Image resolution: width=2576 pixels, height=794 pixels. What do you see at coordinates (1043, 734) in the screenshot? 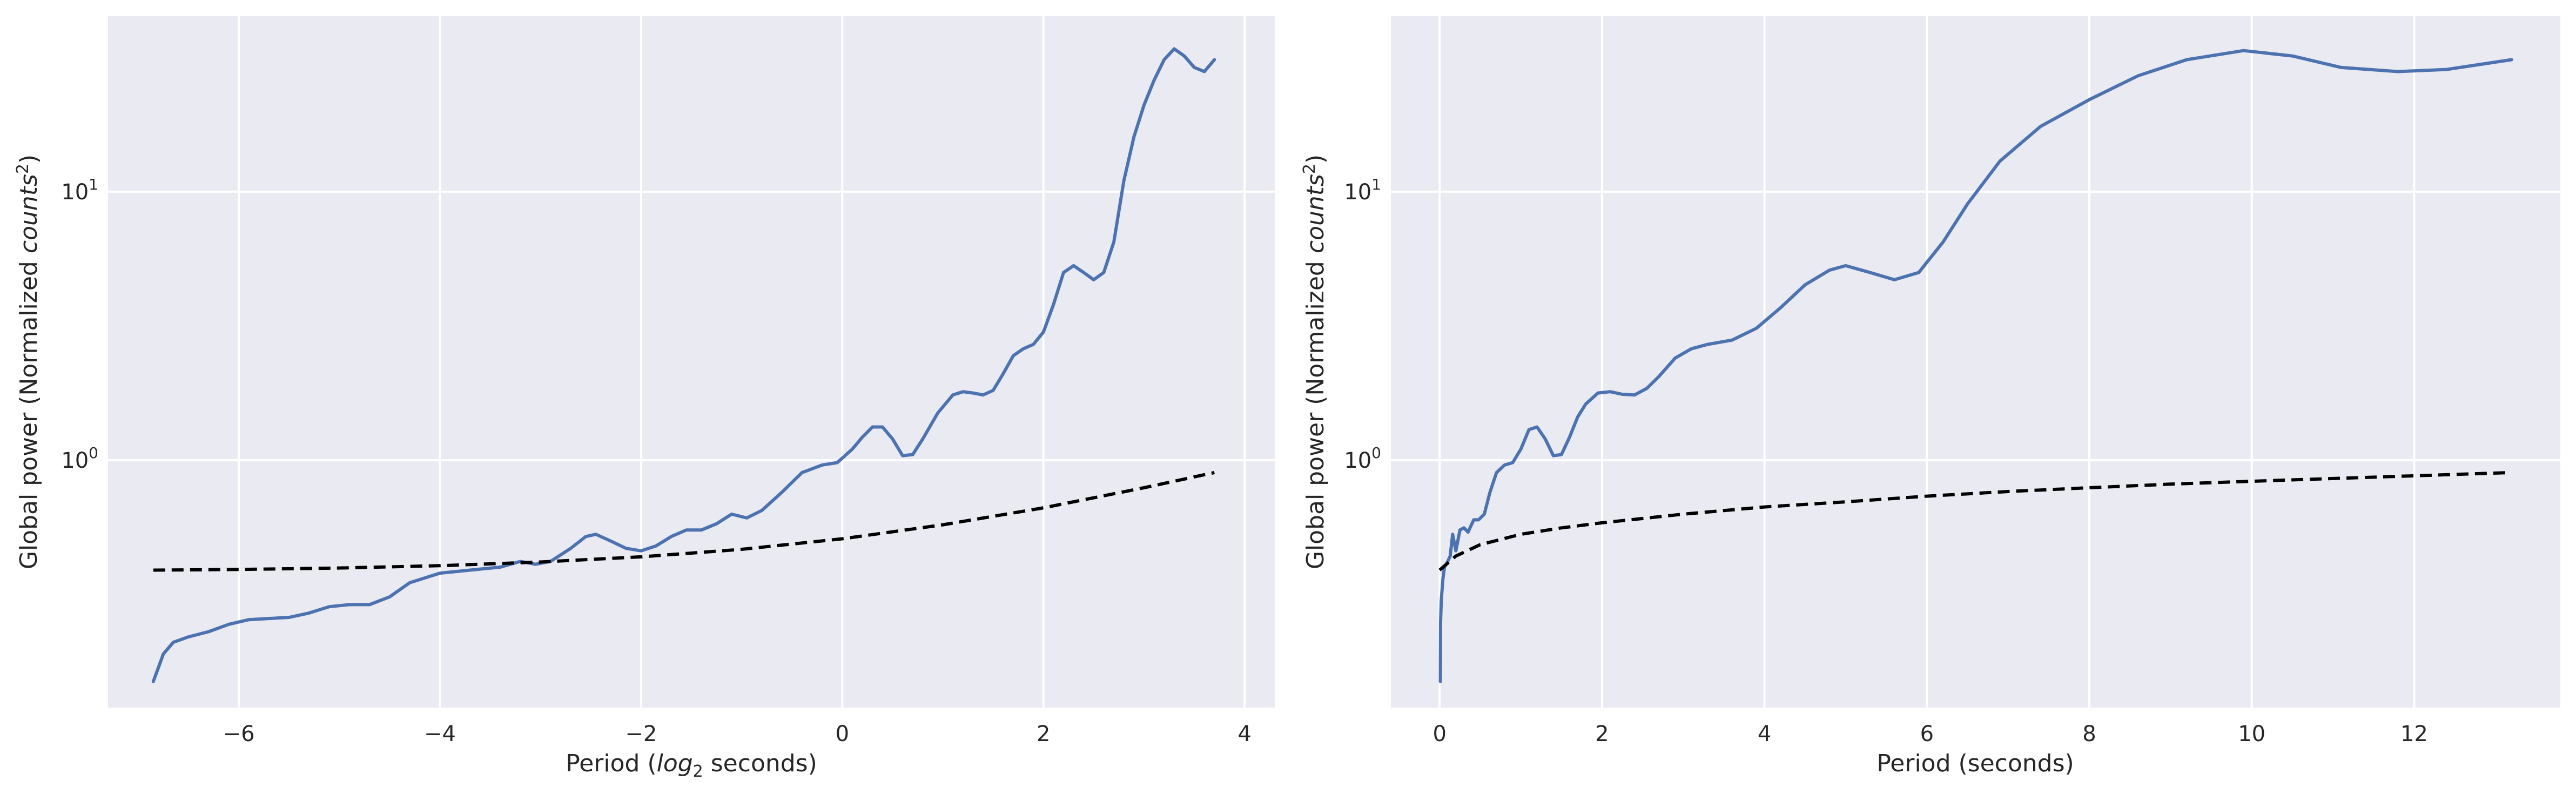
I see `left-x-tick-label: 2` at bounding box center [1043, 734].